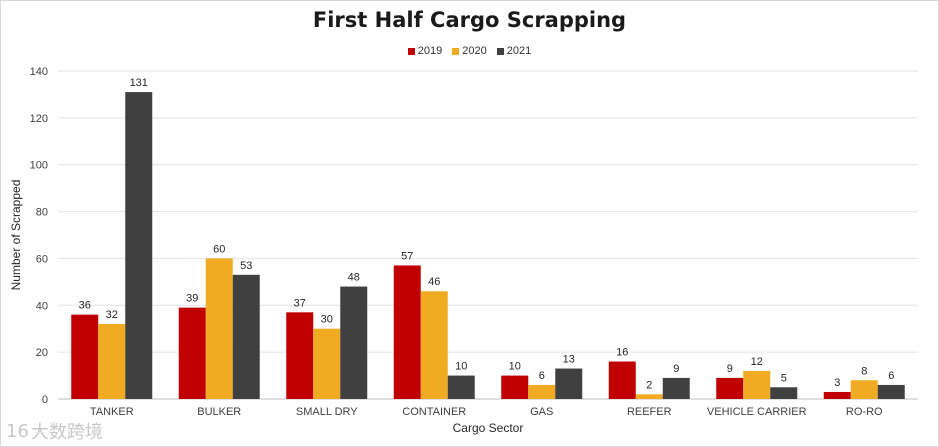 This screenshot has width=939, height=447. I want to click on watermark-text: 大数跨境, so click(66, 432).